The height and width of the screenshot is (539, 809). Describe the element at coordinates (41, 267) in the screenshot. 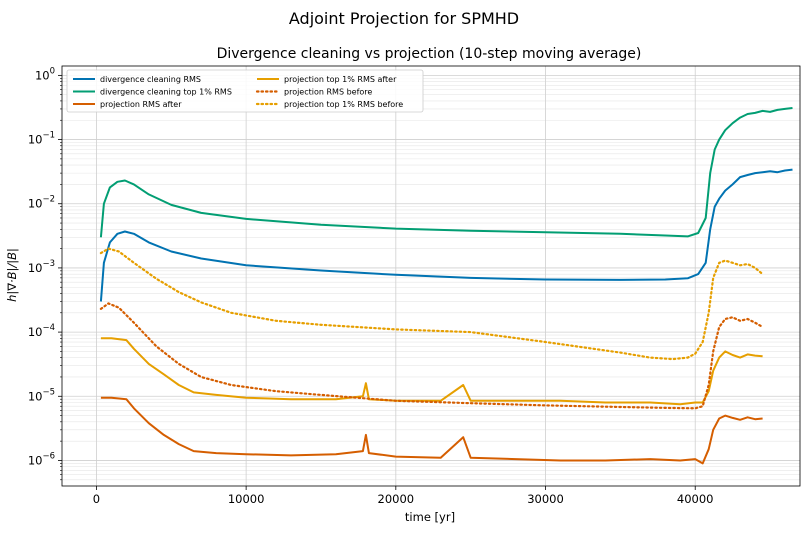

I see `y-tick-label: 10⁻³` at that location.